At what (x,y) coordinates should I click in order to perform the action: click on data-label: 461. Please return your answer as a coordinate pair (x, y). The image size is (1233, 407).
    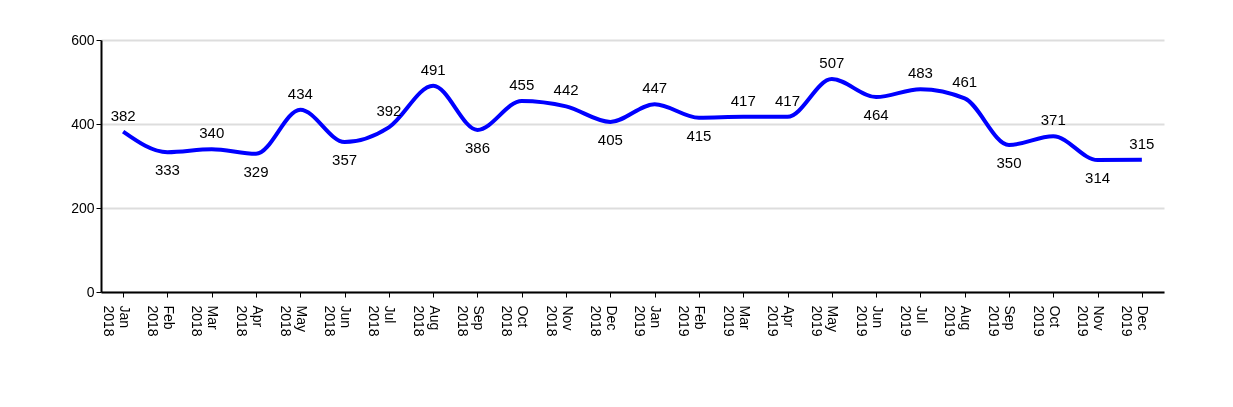
    Looking at the image, I should click on (965, 82).